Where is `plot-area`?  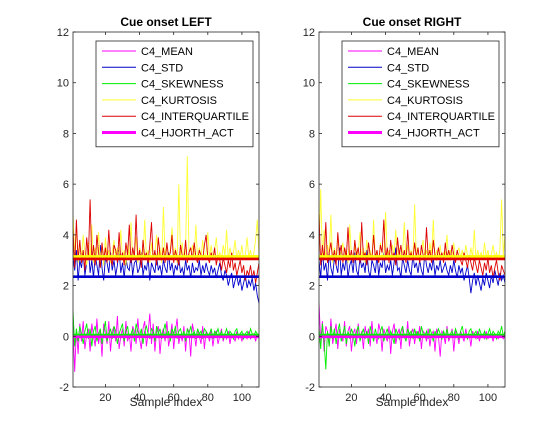
plot-area is located at coordinates (412, 279).